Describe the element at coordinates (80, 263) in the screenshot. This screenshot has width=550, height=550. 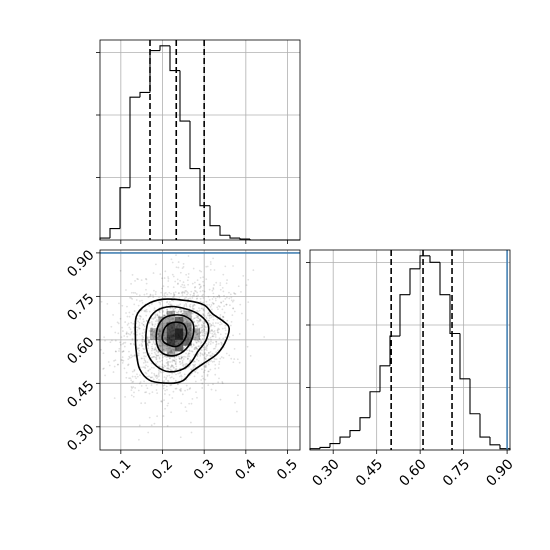
I see `y-tick-label: 0.90` at that location.